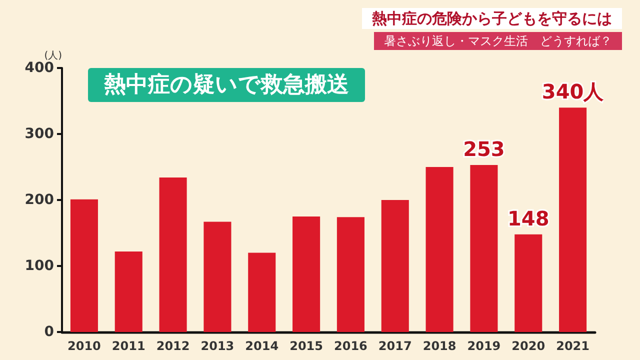 This screenshot has height=360, width=640. I want to click on x-tick-label: 2013, so click(217, 346).